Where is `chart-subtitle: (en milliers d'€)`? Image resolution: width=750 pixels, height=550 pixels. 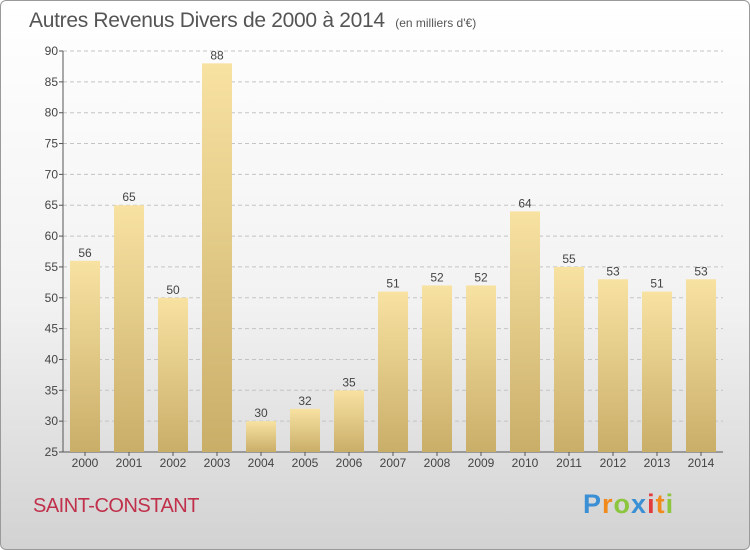
chart-subtitle: (en milliers d'€) is located at coordinates (436, 23).